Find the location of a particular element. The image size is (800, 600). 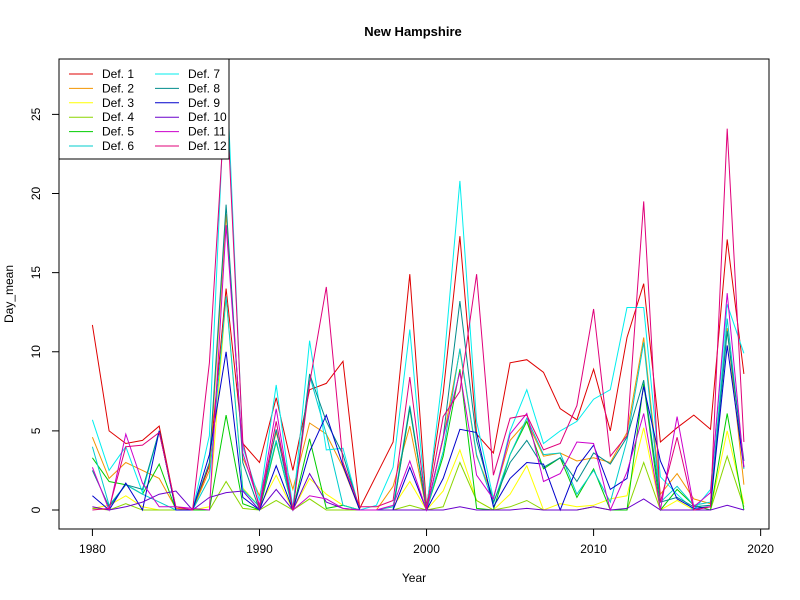

legend-box is located at coordinates (144, 109).